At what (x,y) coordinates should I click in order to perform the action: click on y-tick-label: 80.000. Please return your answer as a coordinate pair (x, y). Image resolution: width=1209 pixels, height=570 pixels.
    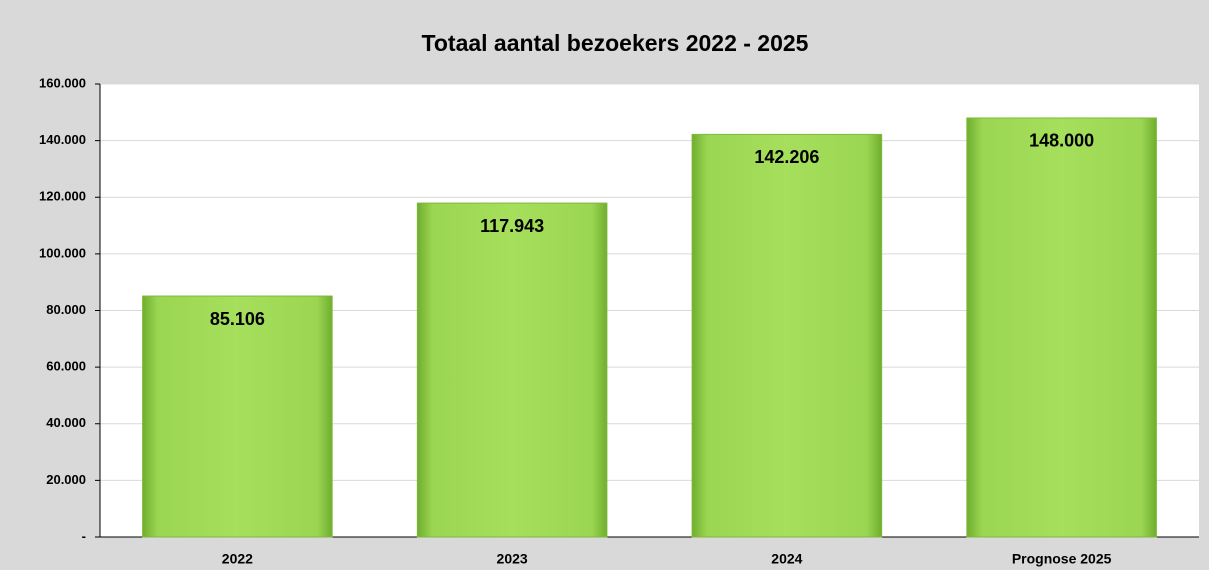
    Looking at the image, I should click on (66, 309).